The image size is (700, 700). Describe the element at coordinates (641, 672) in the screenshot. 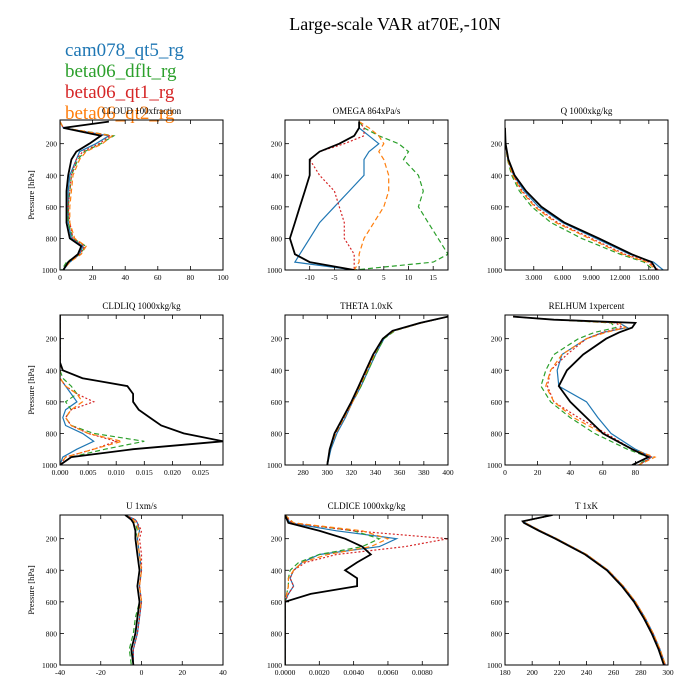

I see `x-tick-label: 280` at that location.